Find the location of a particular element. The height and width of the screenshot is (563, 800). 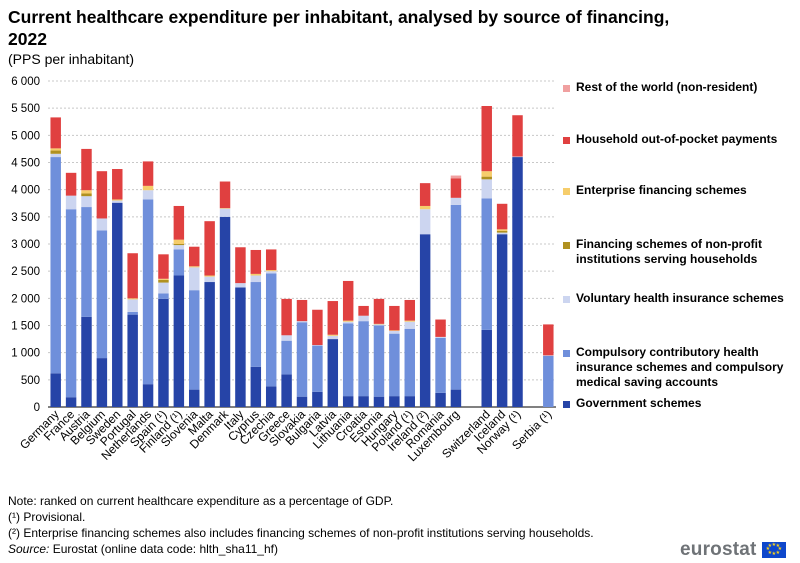

y-tick-label: 3 500 is located at coordinates (25, 218).